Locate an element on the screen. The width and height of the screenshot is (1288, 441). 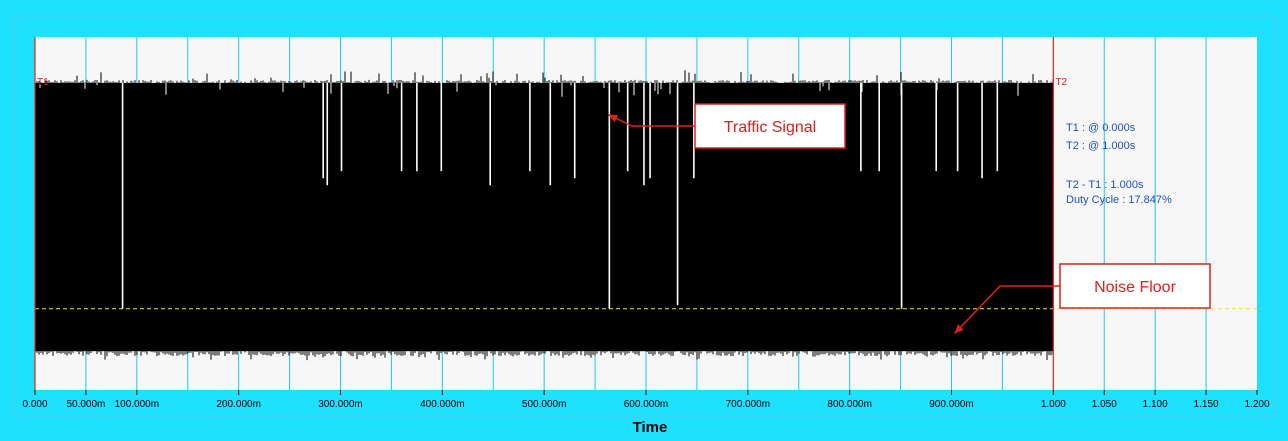
readout-delta: T2 - T1 : 1.000s is located at coordinates (1105, 185).